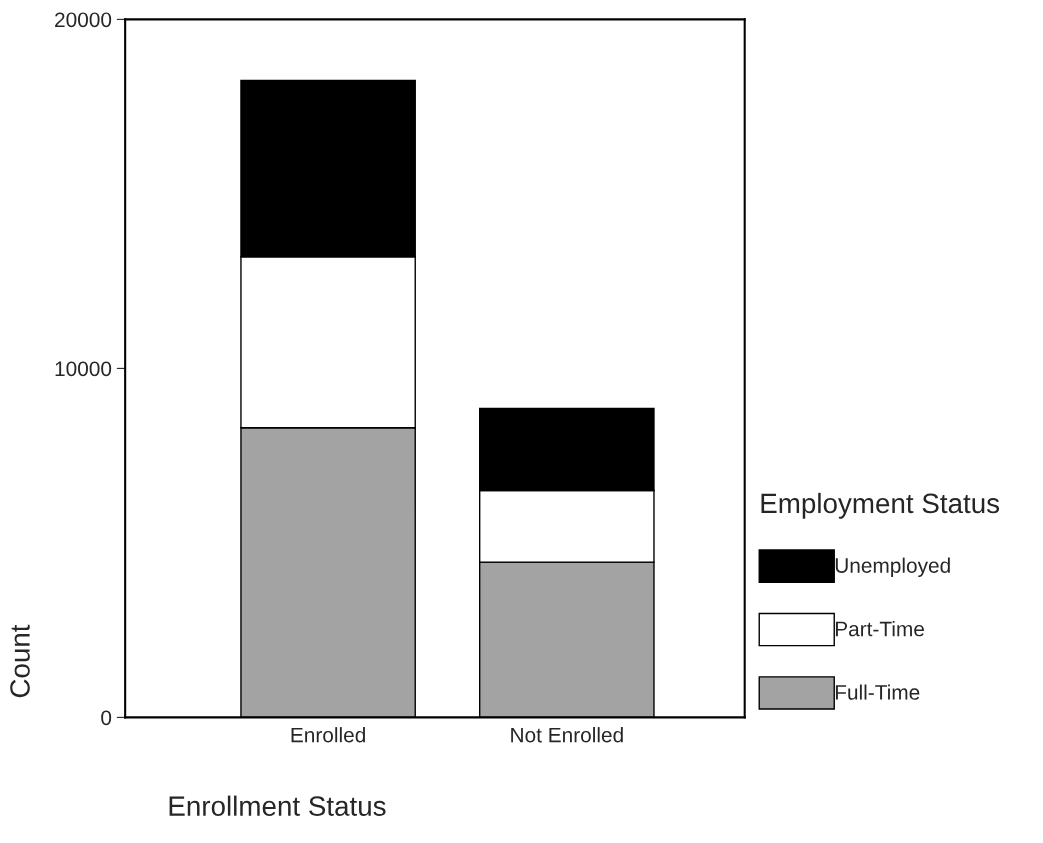  I want to click on legend-label: Part-Time, so click(879, 629).